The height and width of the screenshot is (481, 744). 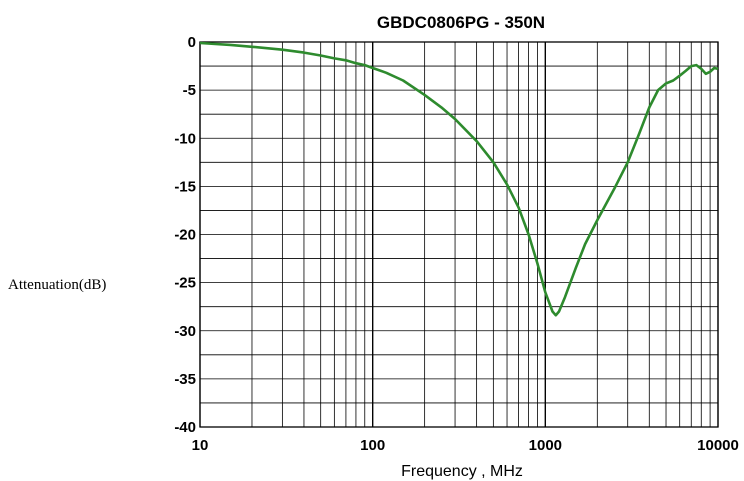 I want to click on y-tick-label: 0, so click(x=192, y=42).